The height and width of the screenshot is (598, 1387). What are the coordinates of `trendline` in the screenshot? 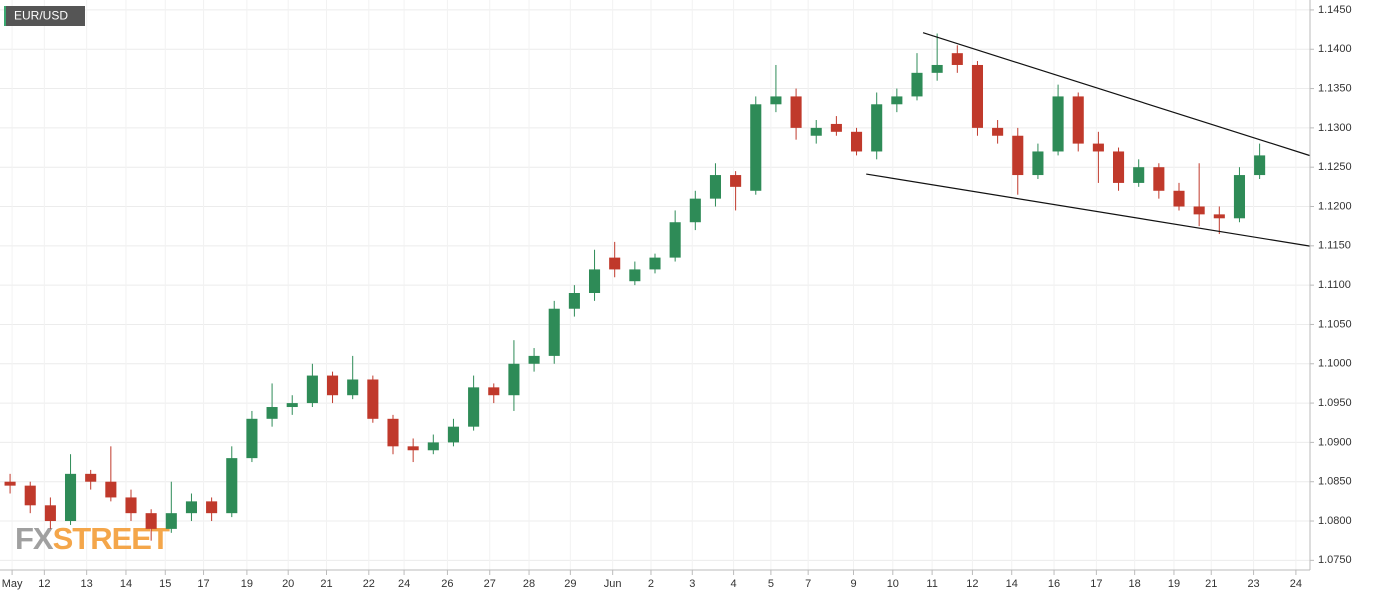 It's located at (1088, 210).